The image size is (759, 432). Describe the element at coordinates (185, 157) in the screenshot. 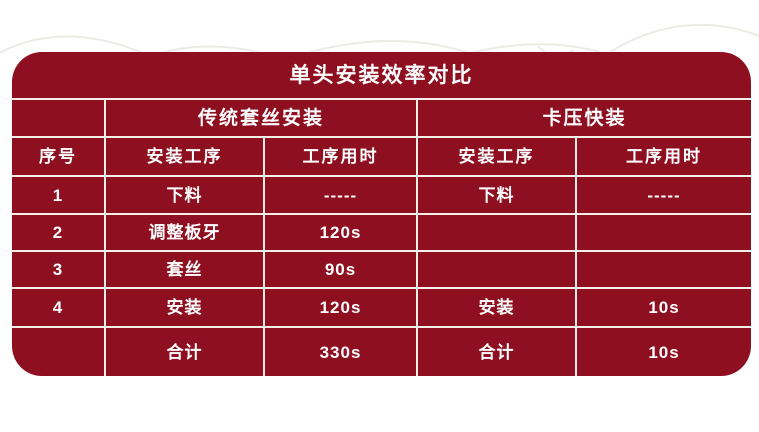

I see `col-header-process-left: 安装工序` at that location.